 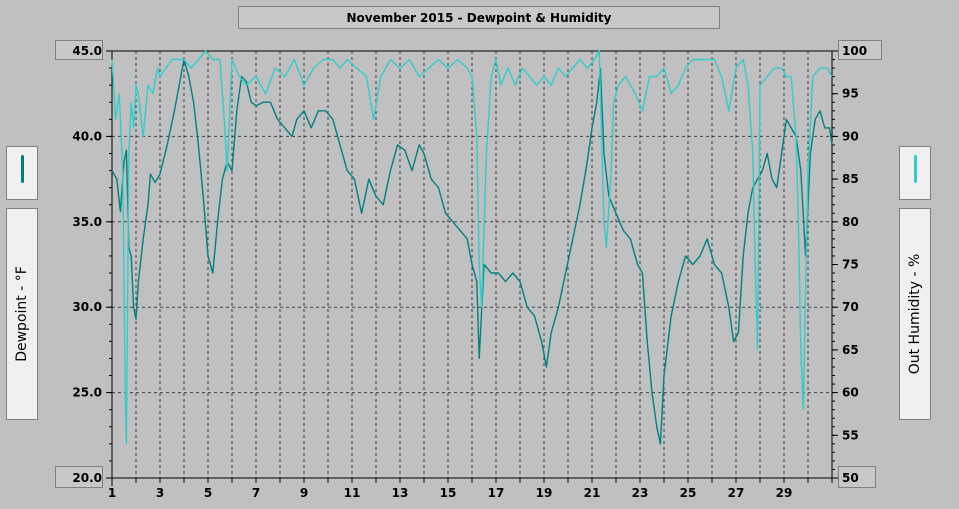 I want to click on x-tick-label: 25, so click(x=688, y=493).